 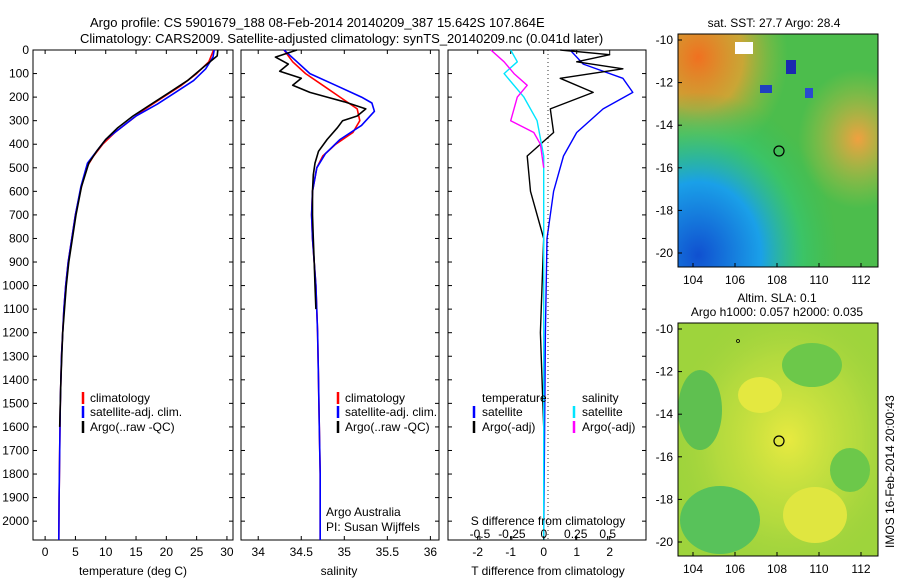 What do you see at coordinates (693, 569) in the screenshot?
I see `map-x-tick-label: 104` at bounding box center [693, 569].